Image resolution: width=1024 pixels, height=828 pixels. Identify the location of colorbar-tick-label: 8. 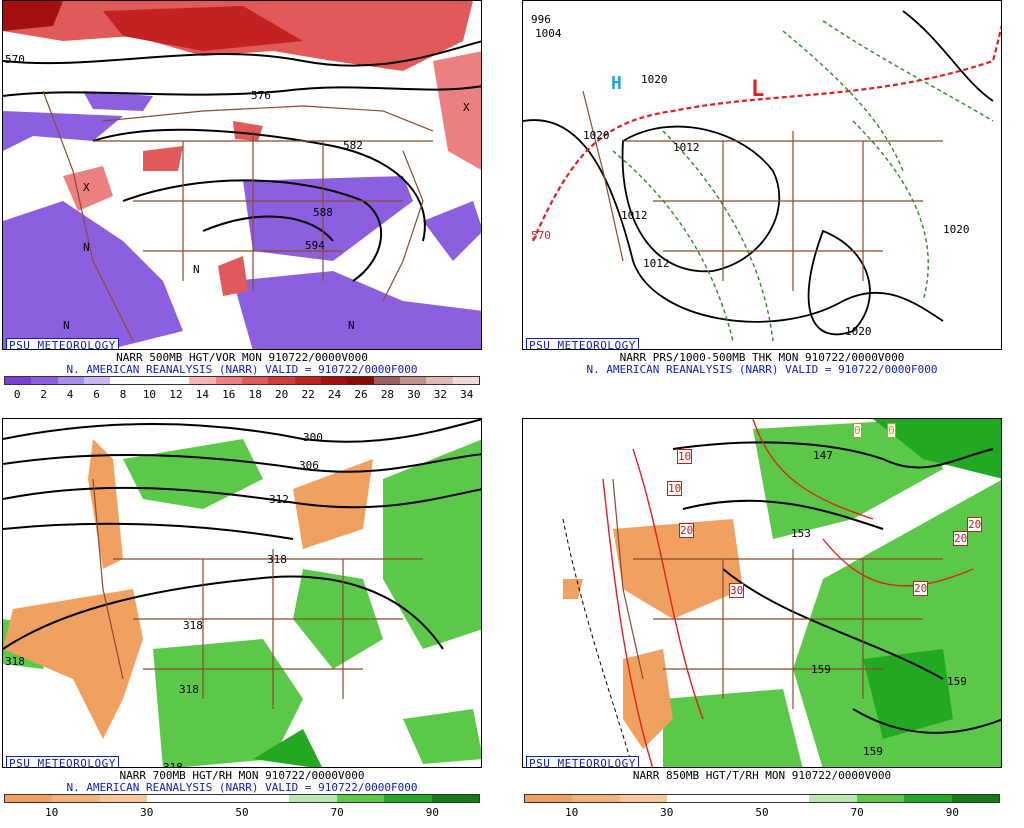
(123, 394).